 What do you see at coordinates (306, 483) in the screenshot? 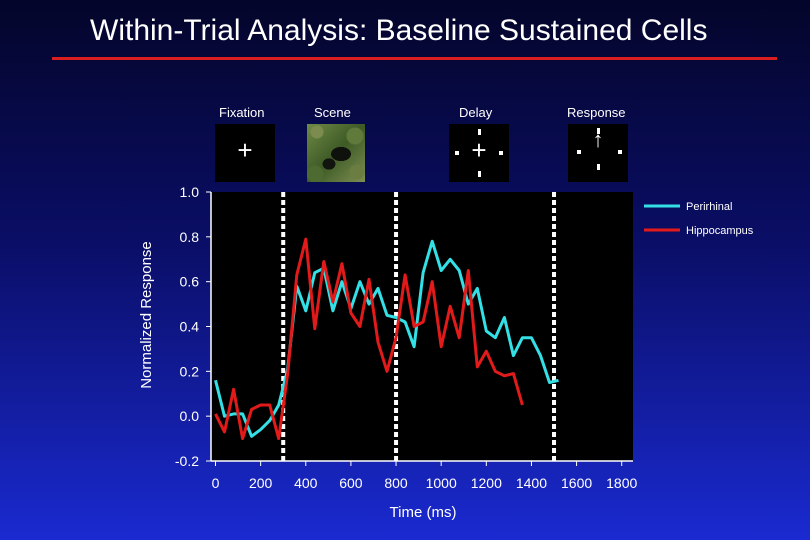
I see `x-tick-label: 400` at bounding box center [306, 483].